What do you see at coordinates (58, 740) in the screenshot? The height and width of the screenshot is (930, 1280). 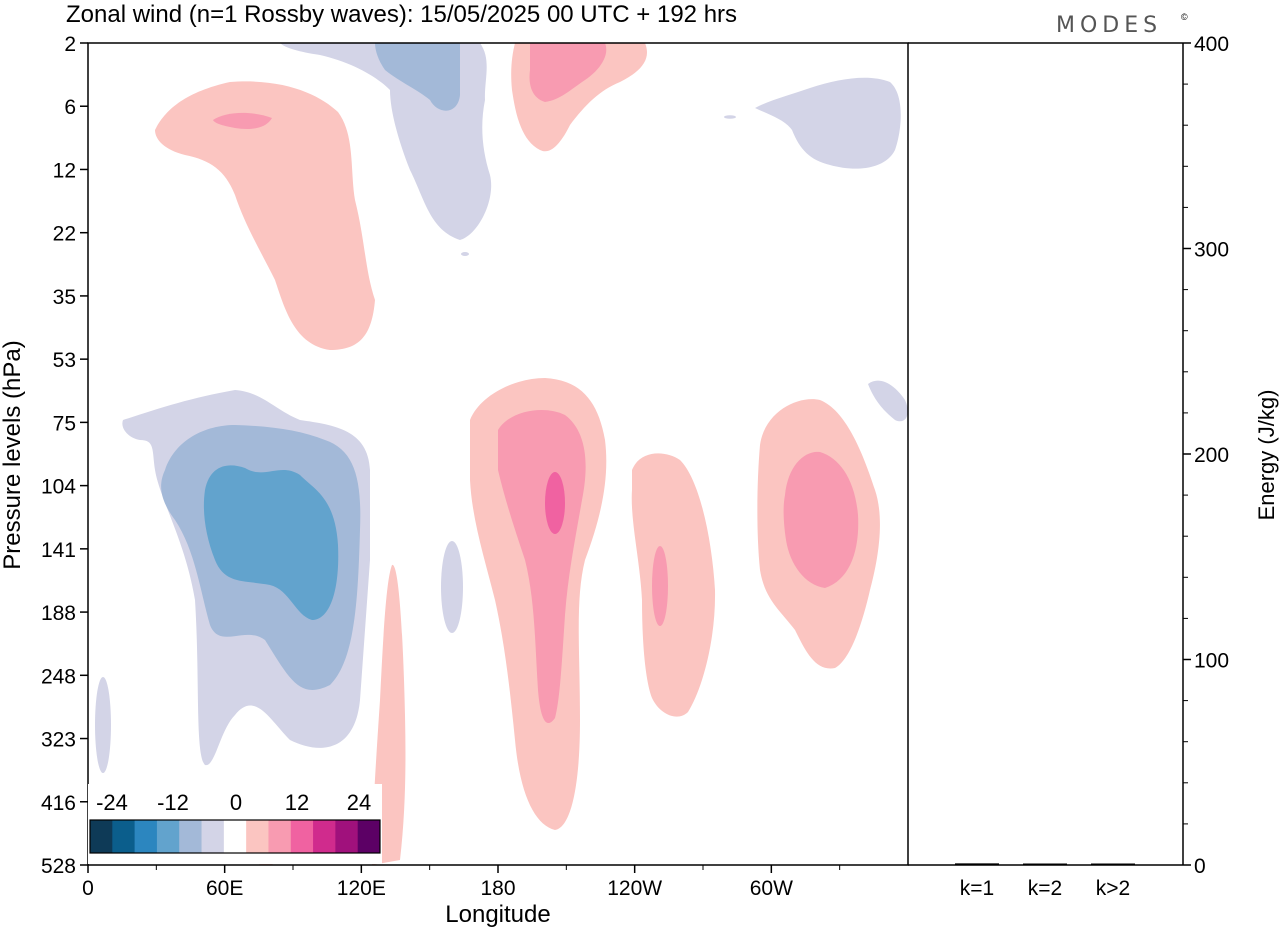 I see `y-tick-label: 323` at bounding box center [58, 740].